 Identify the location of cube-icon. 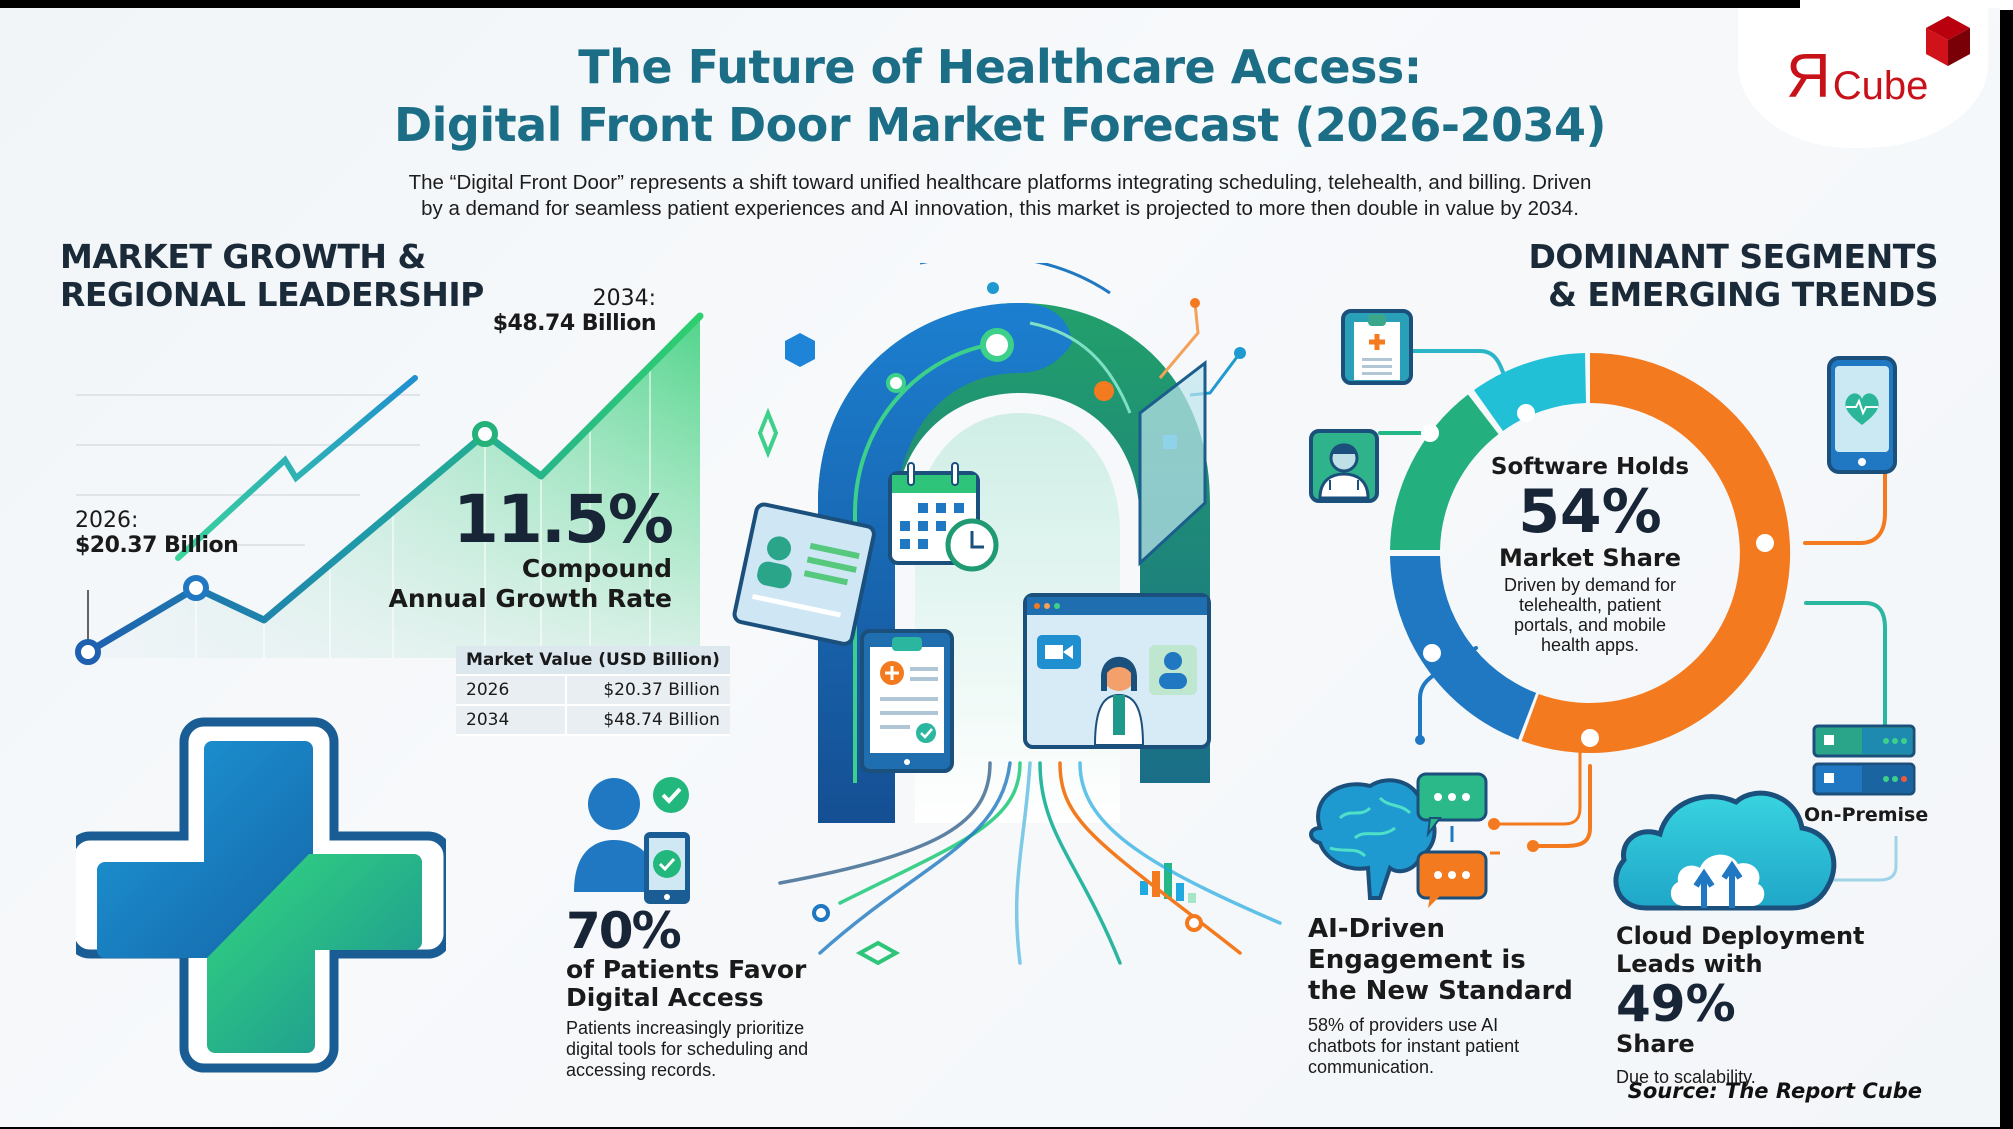
(1948, 41).